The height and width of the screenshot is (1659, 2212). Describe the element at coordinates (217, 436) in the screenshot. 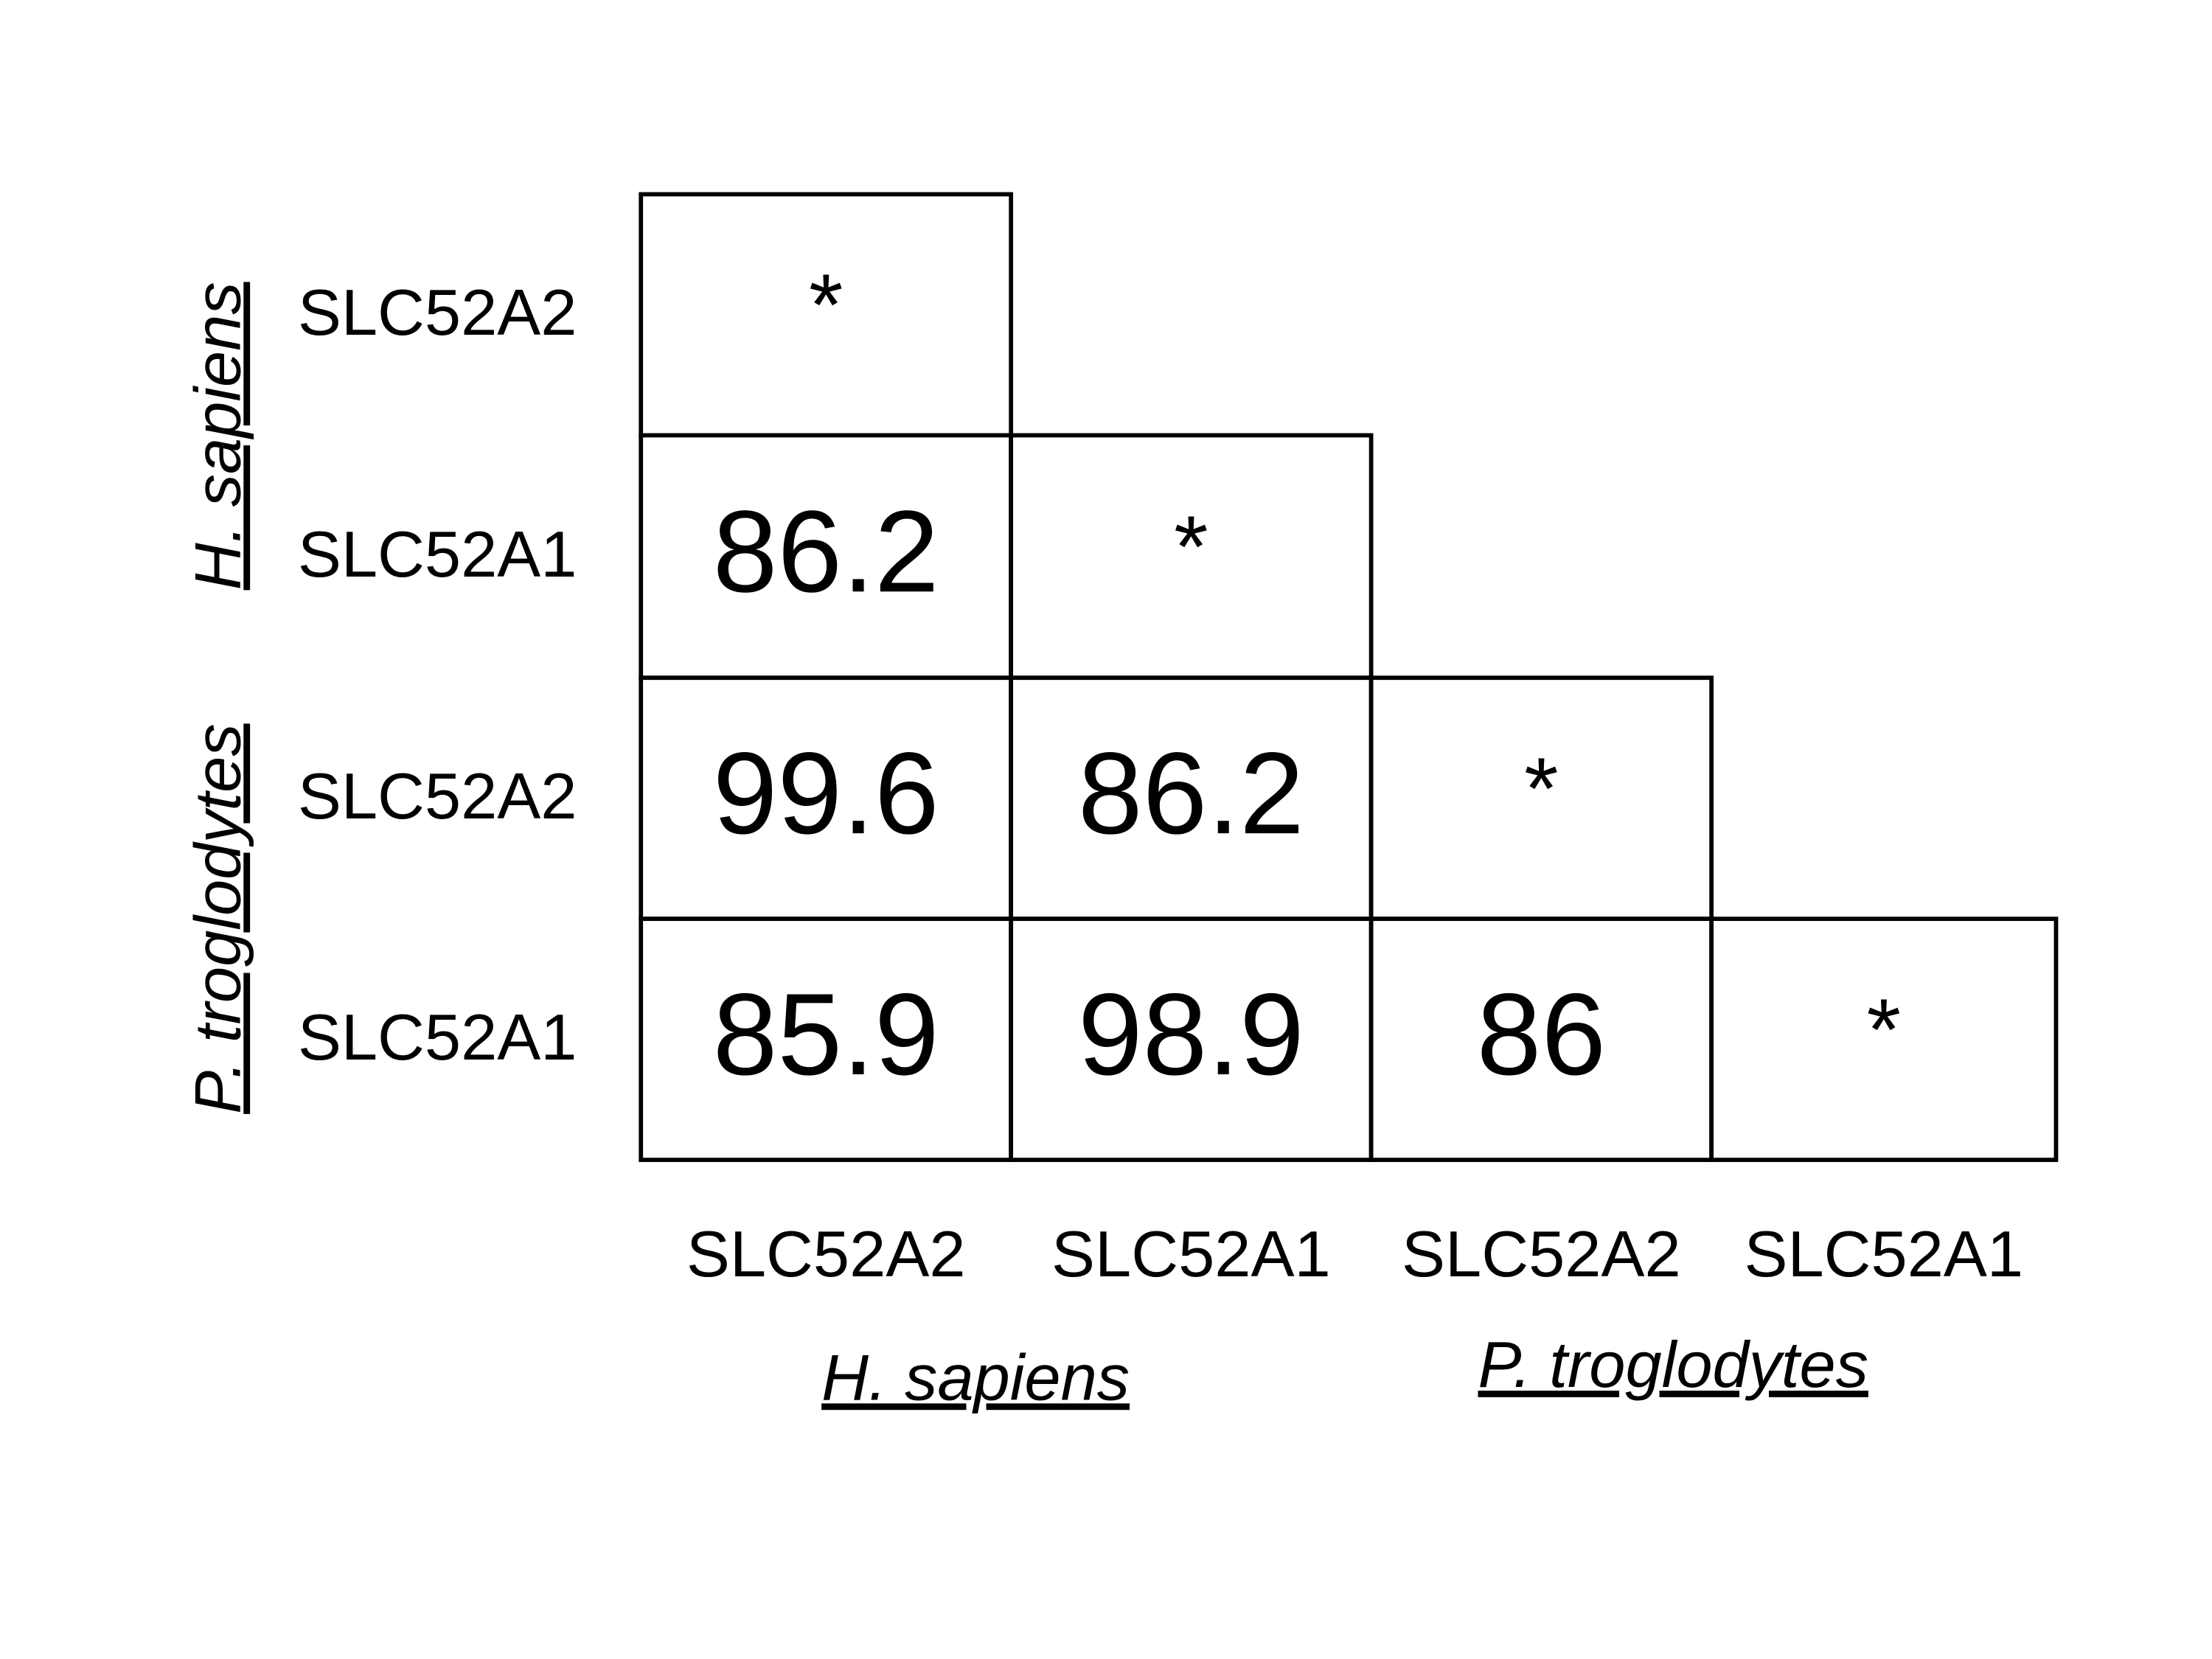

I see `row-group-label: H. sapiens` at that location.